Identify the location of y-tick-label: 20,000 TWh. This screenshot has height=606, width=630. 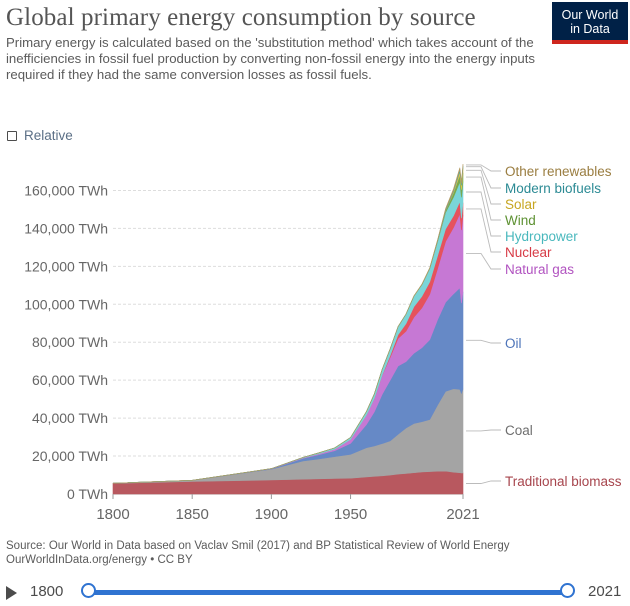
(70, 456).